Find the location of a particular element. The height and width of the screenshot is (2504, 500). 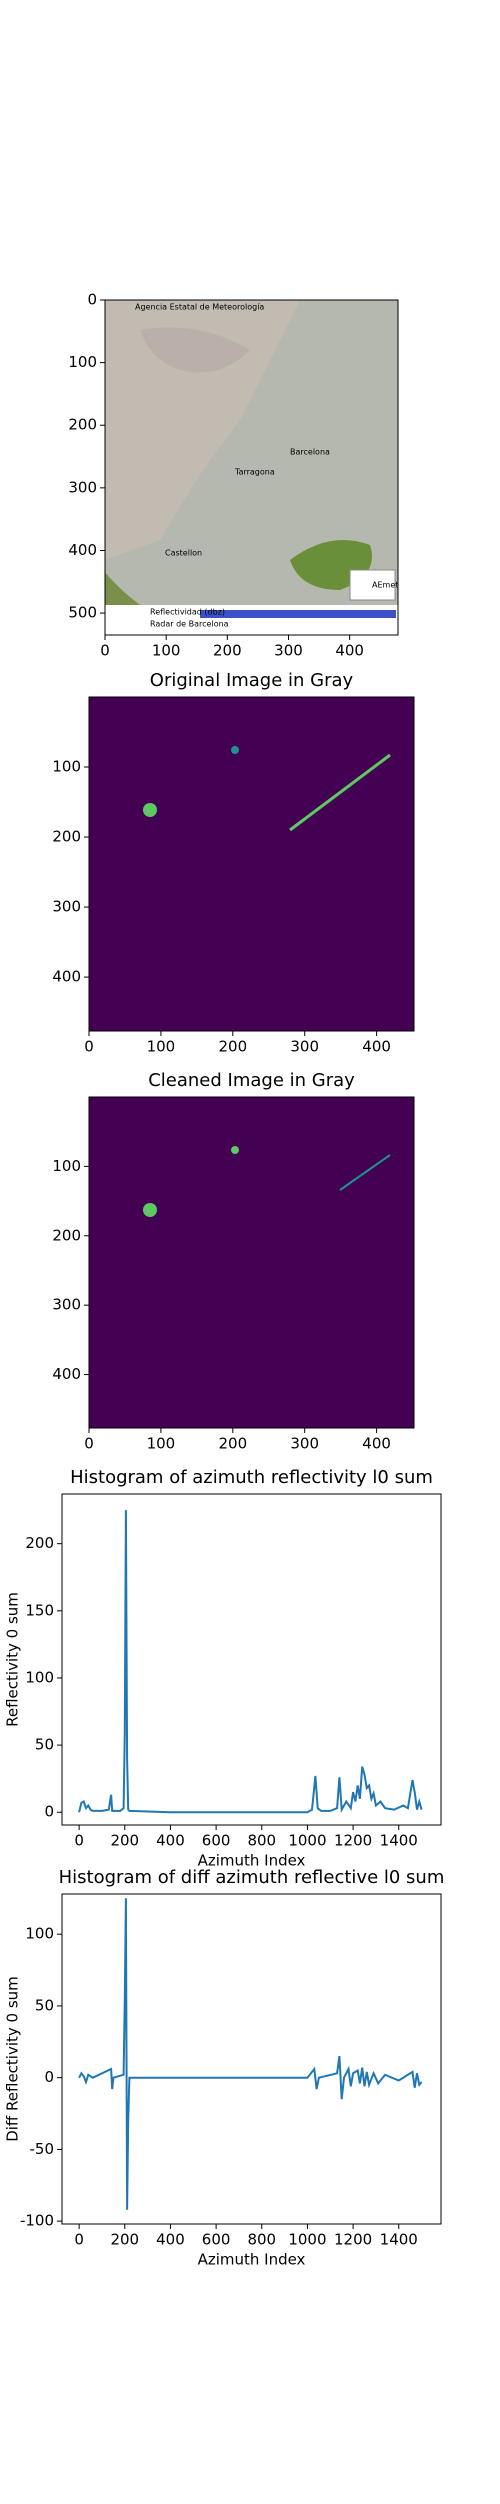

map-label: Barcelona is located at coordinates (310, 452).